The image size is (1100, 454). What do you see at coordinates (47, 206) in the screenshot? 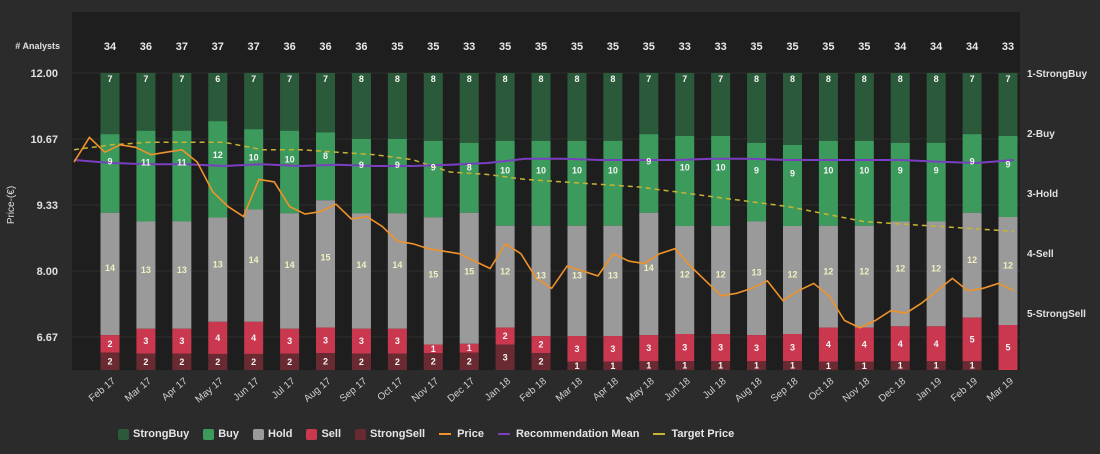
I see `y-tick-label: 9.33` at bounding box center [47, 206].